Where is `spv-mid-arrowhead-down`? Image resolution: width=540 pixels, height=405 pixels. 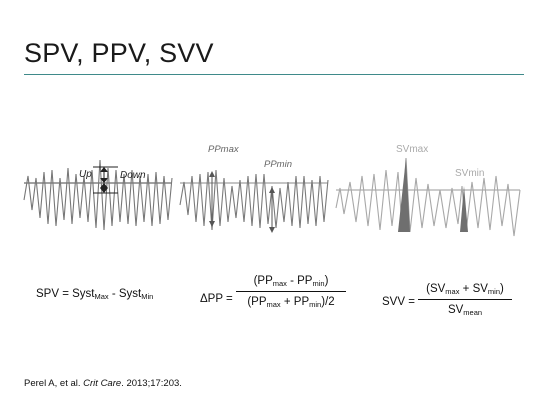
spv-mid-arrowhead-down is located at coordinates (104, 180).